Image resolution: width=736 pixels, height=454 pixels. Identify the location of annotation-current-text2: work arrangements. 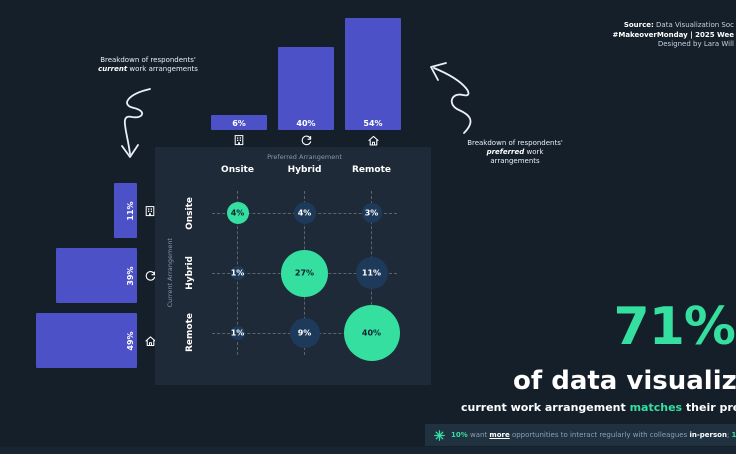
(162, 69).